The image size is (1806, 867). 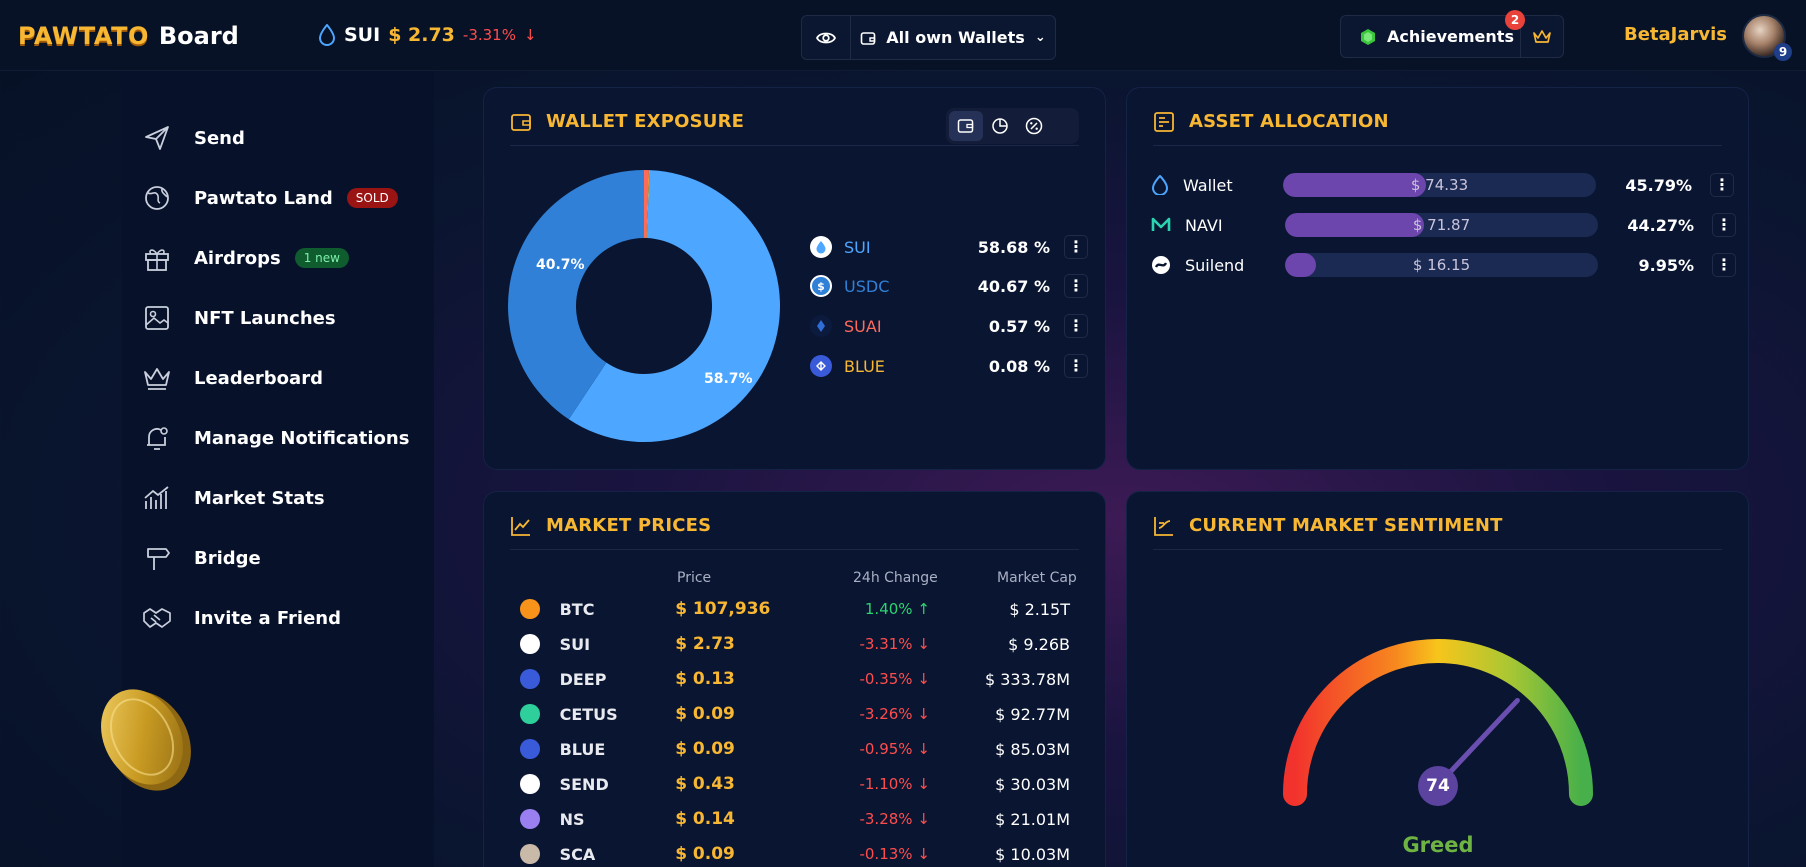 What do you see at coordinates (270, 198) in the screenshot?
I see `sidebar-item-pawtato-land: Pawtato Land SOLD` at bounding box center [270, 198].